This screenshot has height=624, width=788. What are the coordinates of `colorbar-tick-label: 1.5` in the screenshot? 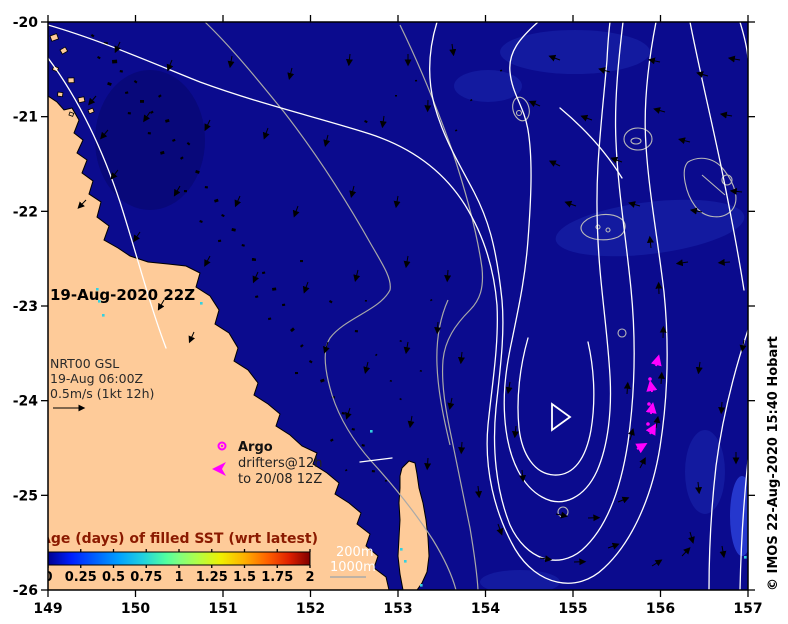 It's located at (244, 577).